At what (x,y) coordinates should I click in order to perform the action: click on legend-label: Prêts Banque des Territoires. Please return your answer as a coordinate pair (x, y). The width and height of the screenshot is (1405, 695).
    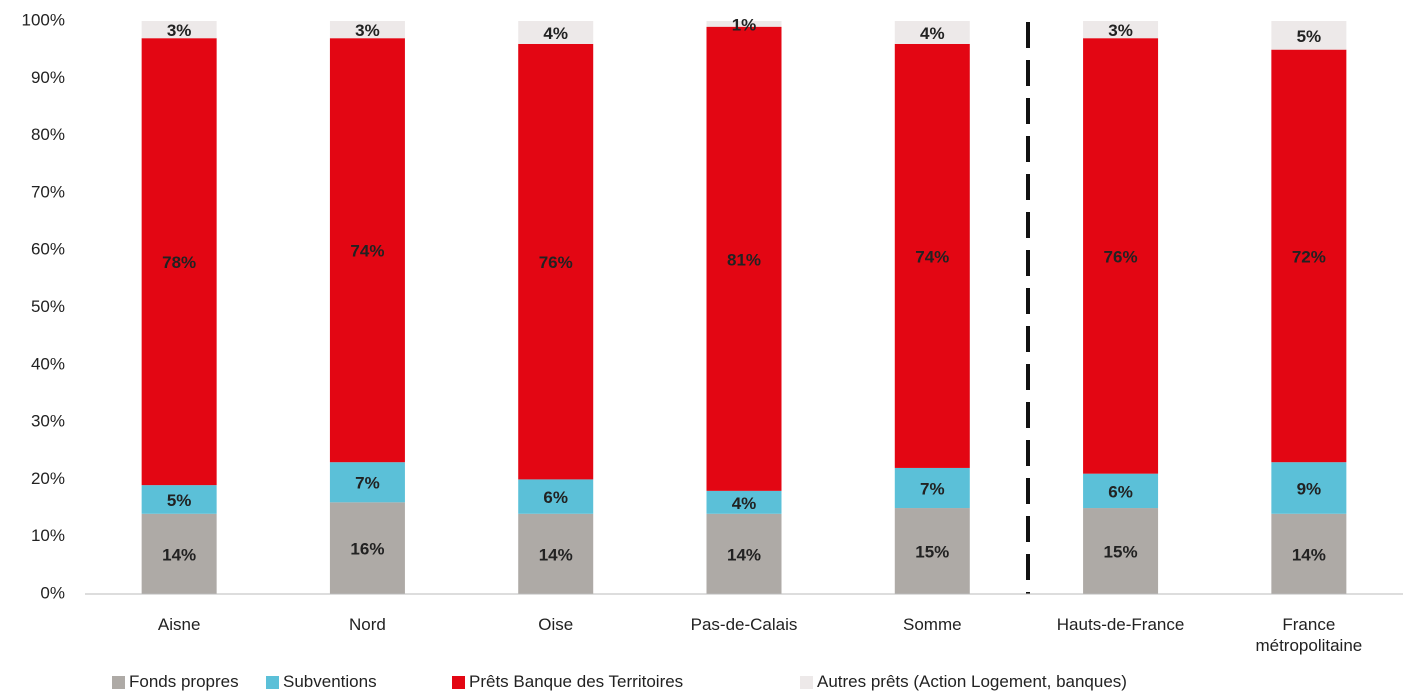
    Looking at the image, I should click on (576, 681).